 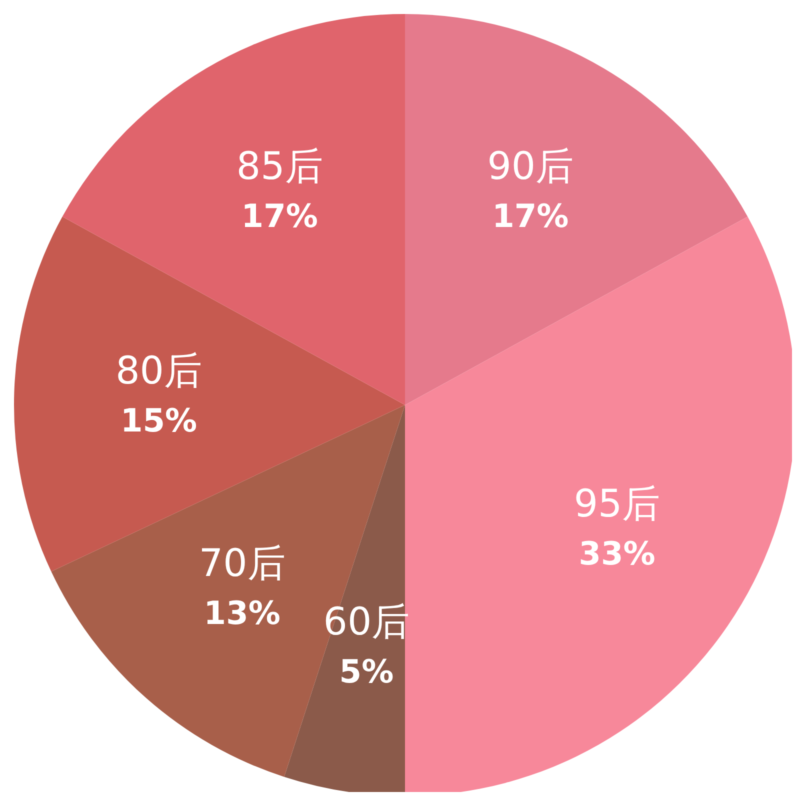 What do you see at coordinates (242, 562) in the screenshot?
I see `slice-label: 70后` at bounding box center [242, 562].